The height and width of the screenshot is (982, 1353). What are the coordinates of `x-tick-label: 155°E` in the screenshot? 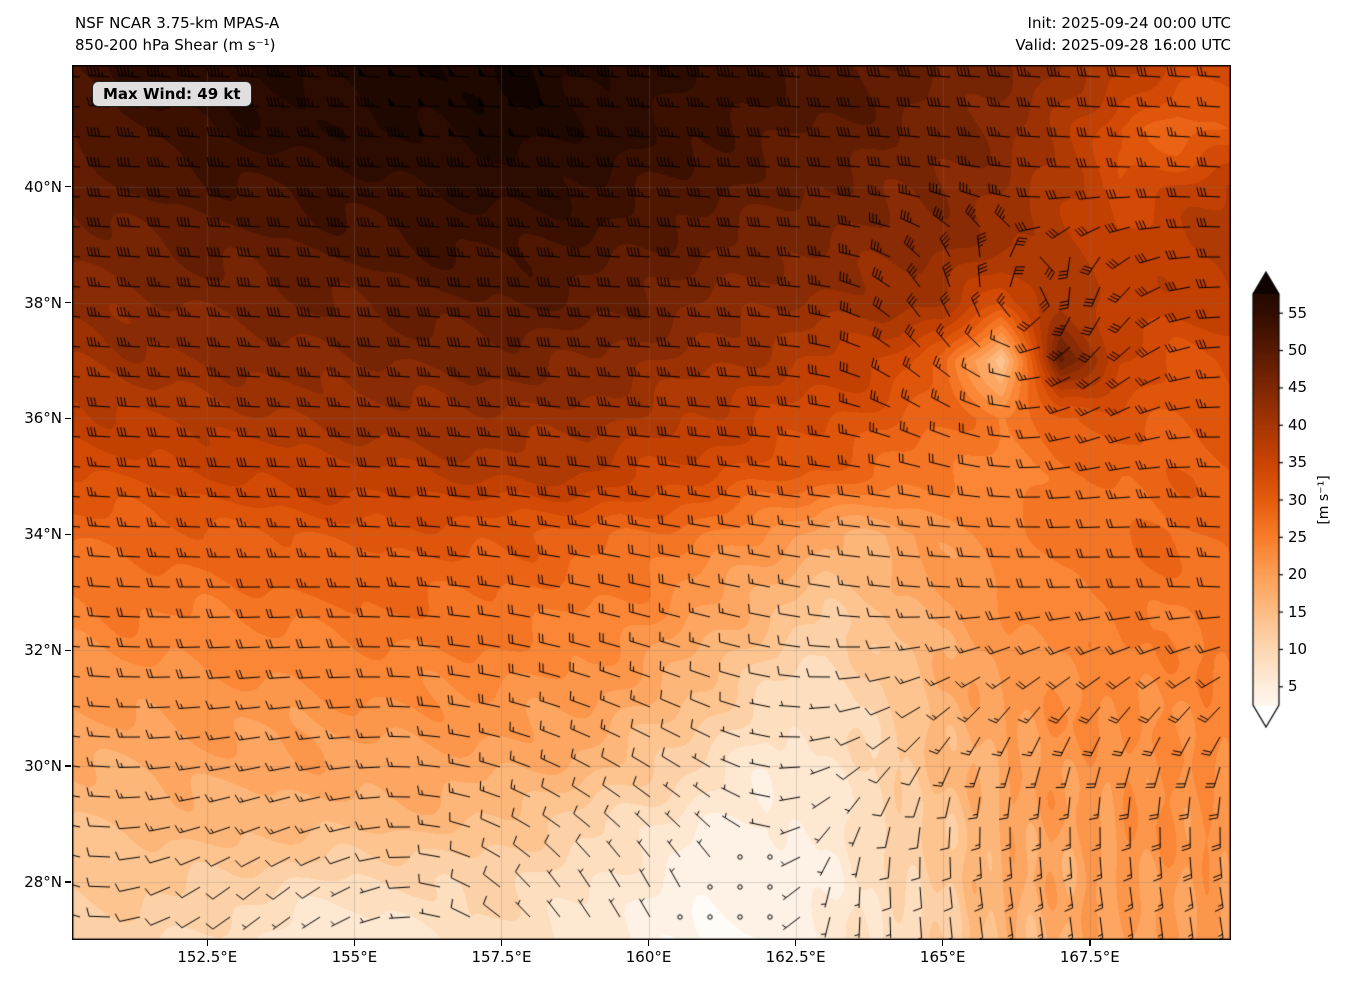 It's located at (354, 957).